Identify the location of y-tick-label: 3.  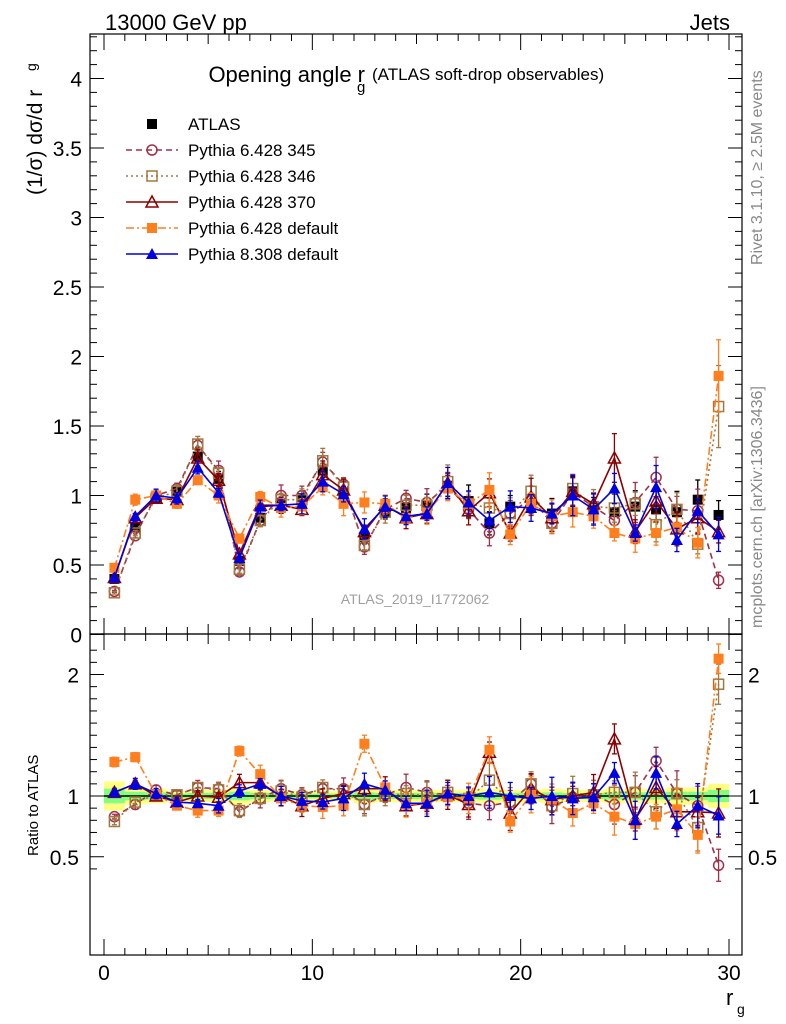
(76, 219).